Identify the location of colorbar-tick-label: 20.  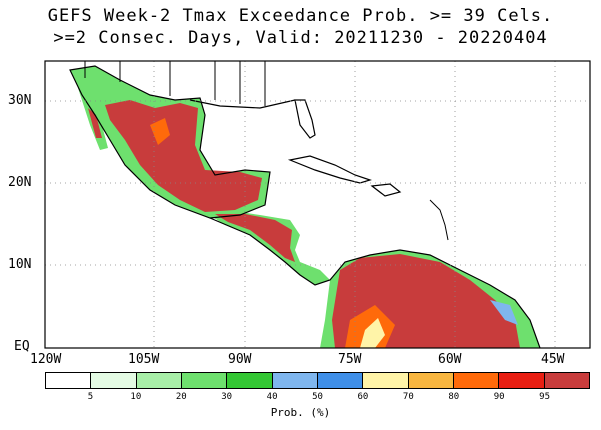
(181, 397).